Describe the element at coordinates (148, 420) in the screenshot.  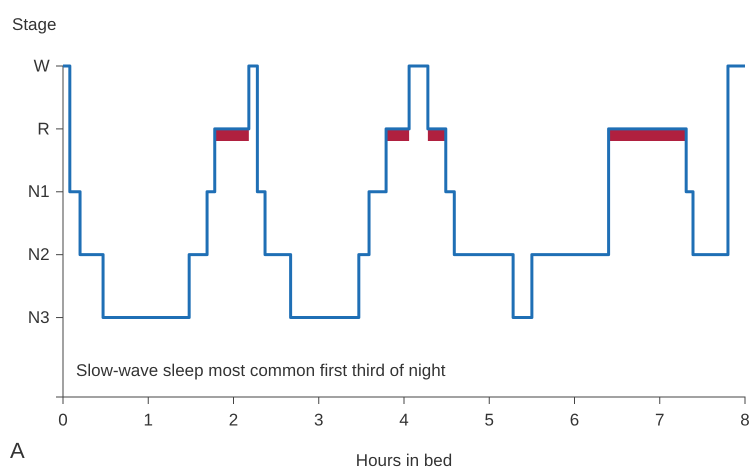
I see `x-tick-label: 1` at that location.